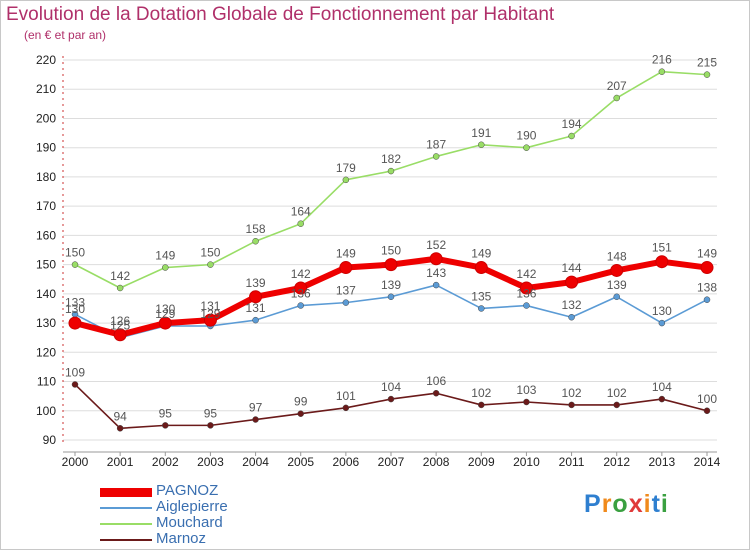  Describe the element at coordinates (46, 206) in the screenshot. I see `y-tick-label: 170` at that location.